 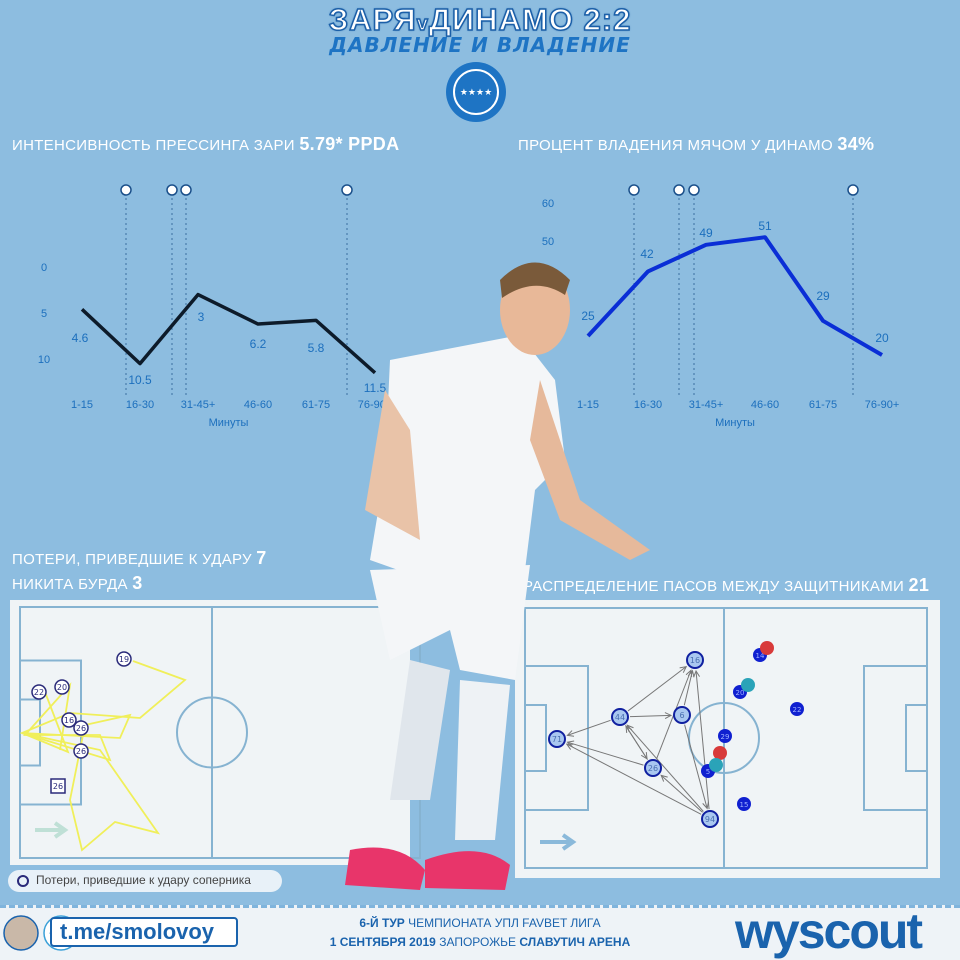 I want to click on pressing-heading: ИНТЕНСИВНОСТЬ ПРЕССИНГА ЗАРИ 5.79* PPDA, so click(x=206, y=144).